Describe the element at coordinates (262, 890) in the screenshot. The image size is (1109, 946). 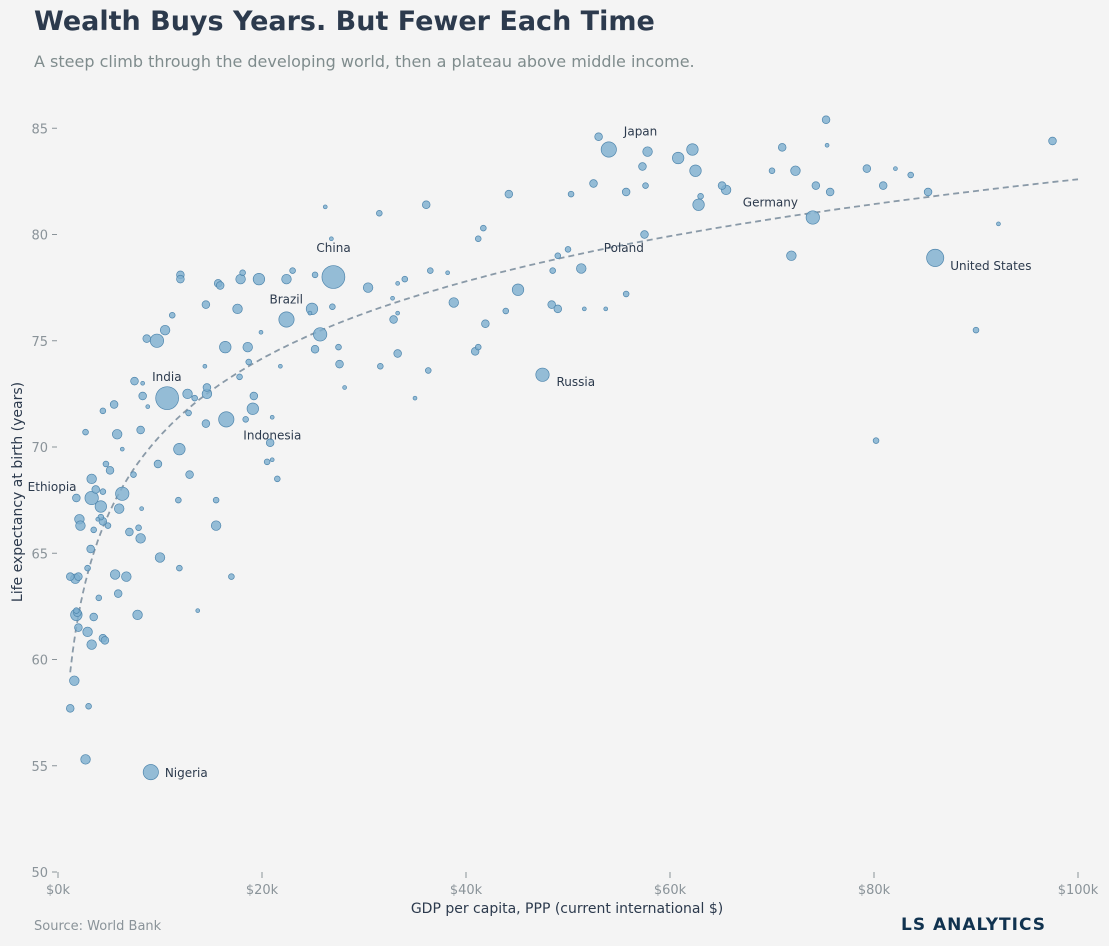
I see `x-tick-label: $20k` at that location.